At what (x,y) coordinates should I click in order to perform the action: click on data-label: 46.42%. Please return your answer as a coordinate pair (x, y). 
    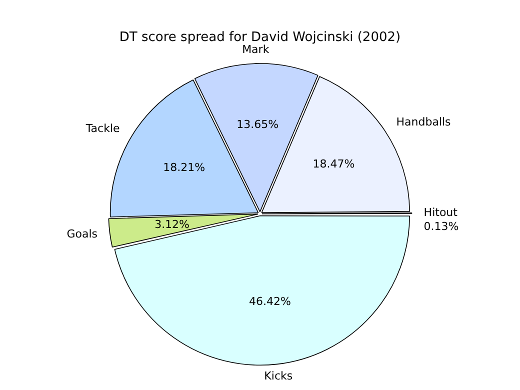
    Looking at the image, I should click on (269, 301).